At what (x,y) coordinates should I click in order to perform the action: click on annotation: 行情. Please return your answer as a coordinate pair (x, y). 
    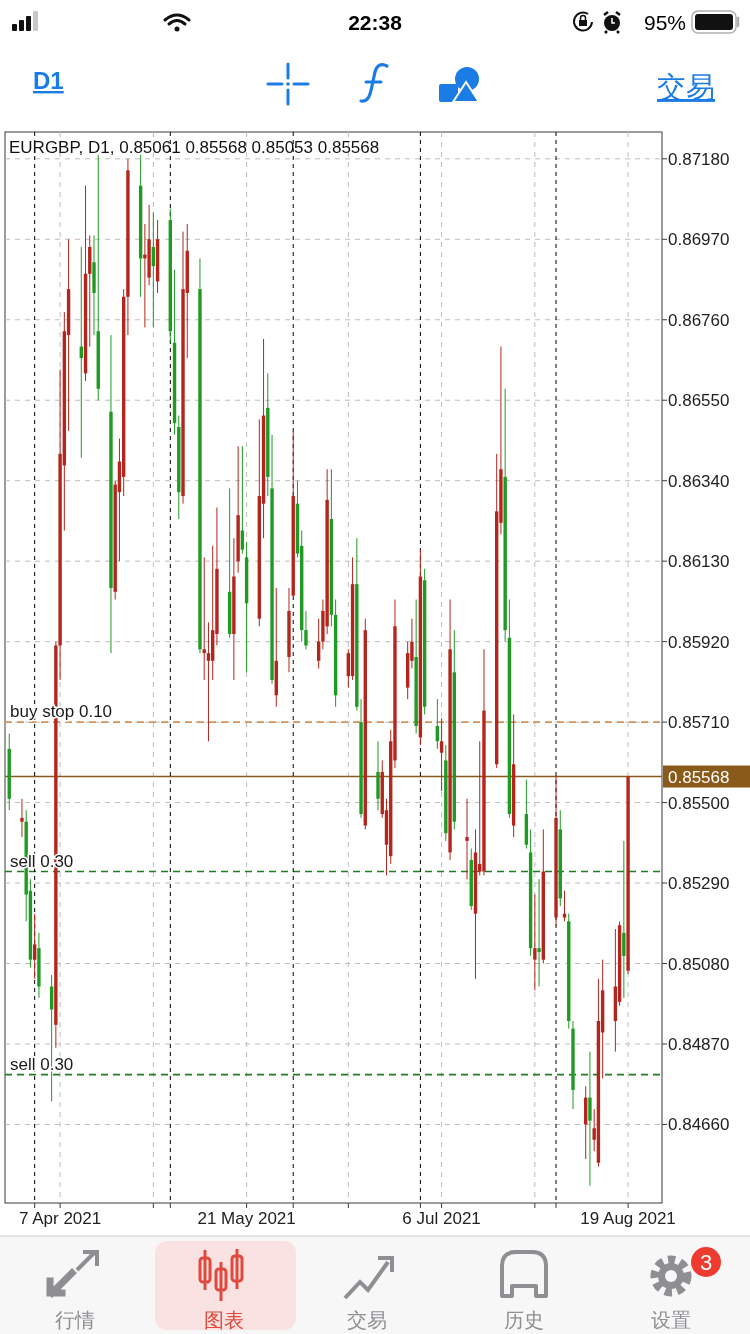
    Looking at the image, I should click on (75, 1320).